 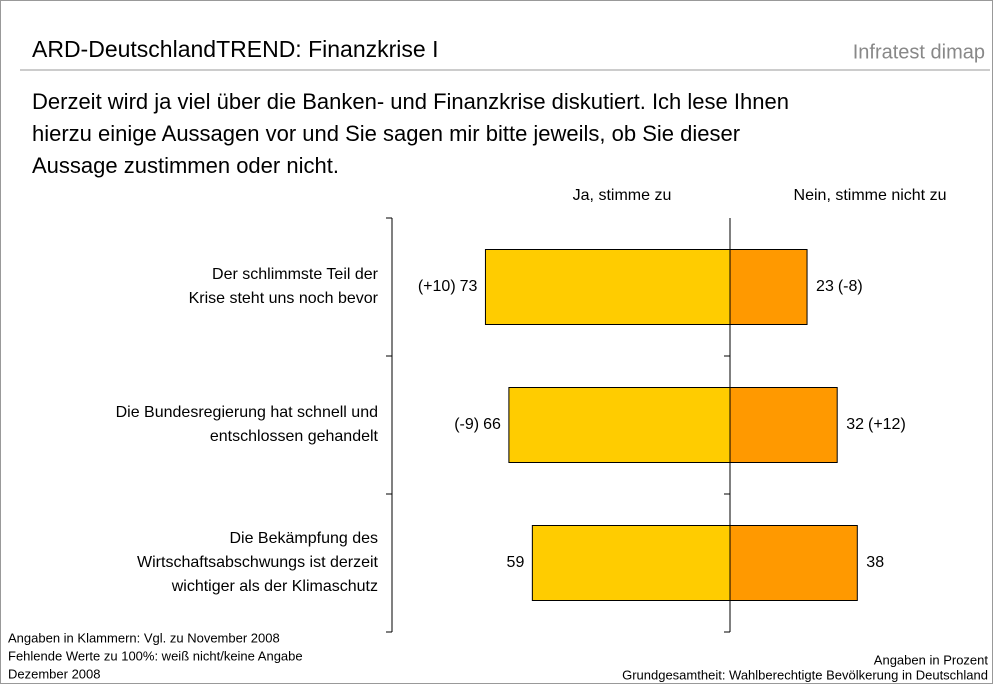 I want to click on footnote: Dezember 2008, so click(x=54, y=673).